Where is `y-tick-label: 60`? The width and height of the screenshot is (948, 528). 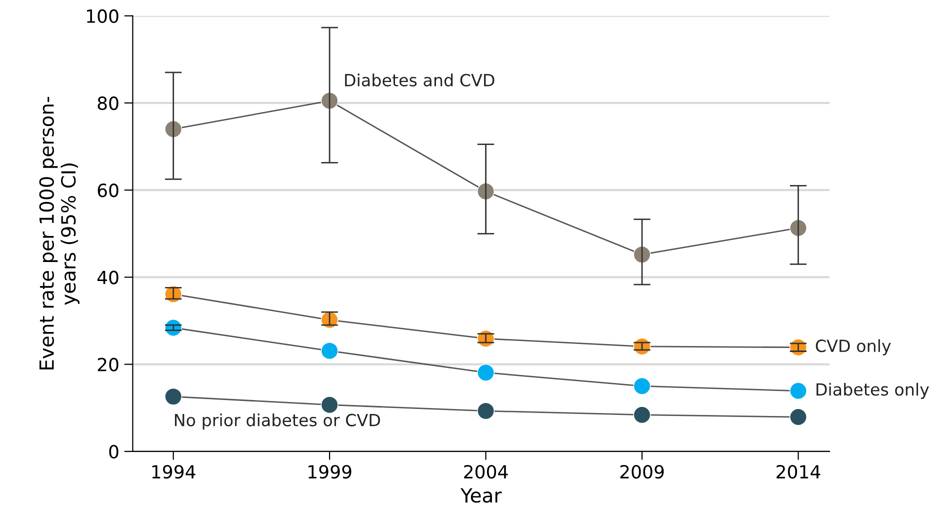 y-tick-label: 60 is located at coordinates (108, 191).